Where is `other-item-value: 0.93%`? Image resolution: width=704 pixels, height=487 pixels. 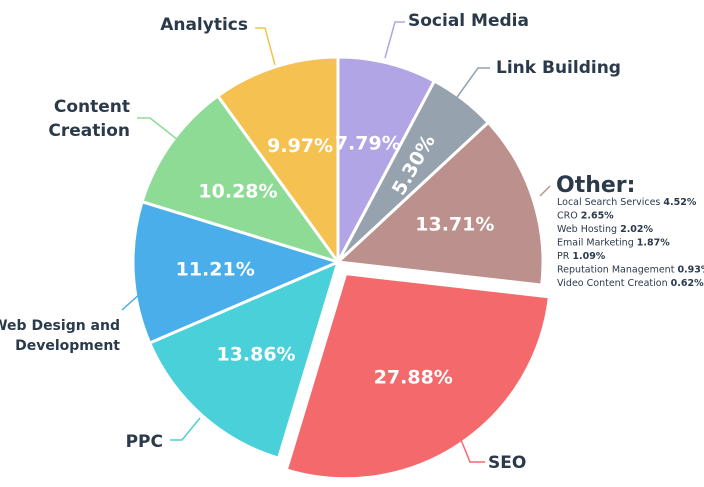
other-item-value: 0.93% is located at coordinates (690, 270).